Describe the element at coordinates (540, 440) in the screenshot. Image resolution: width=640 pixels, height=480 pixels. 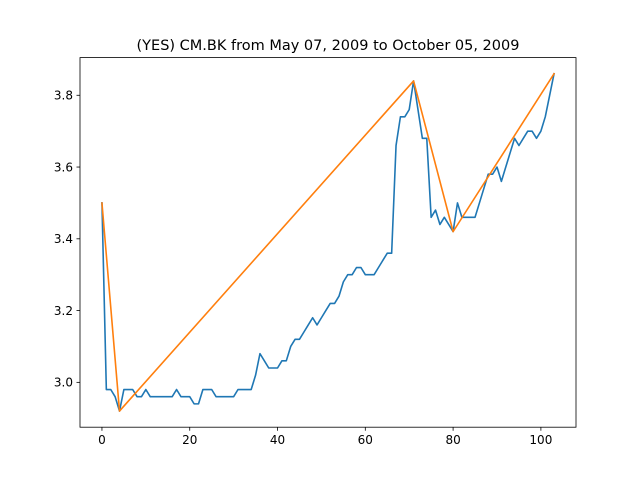
I see `x-tick-label: 100` at that location.